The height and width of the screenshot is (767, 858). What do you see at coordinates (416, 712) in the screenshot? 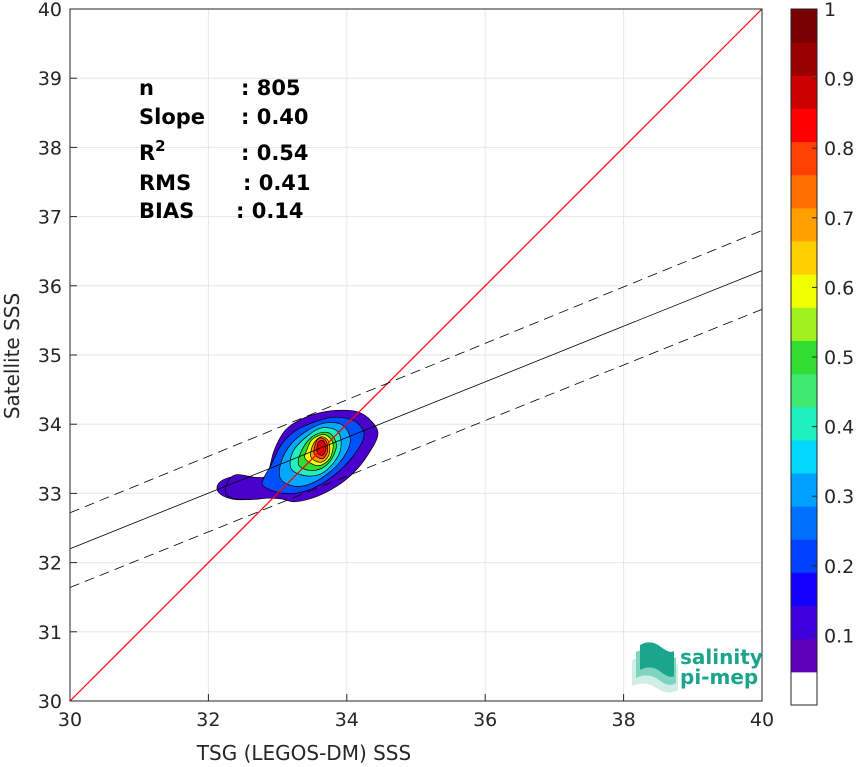
I see `x-axis-ticks: 30 32 34 36 38 40` at bounding box center [416, 712].